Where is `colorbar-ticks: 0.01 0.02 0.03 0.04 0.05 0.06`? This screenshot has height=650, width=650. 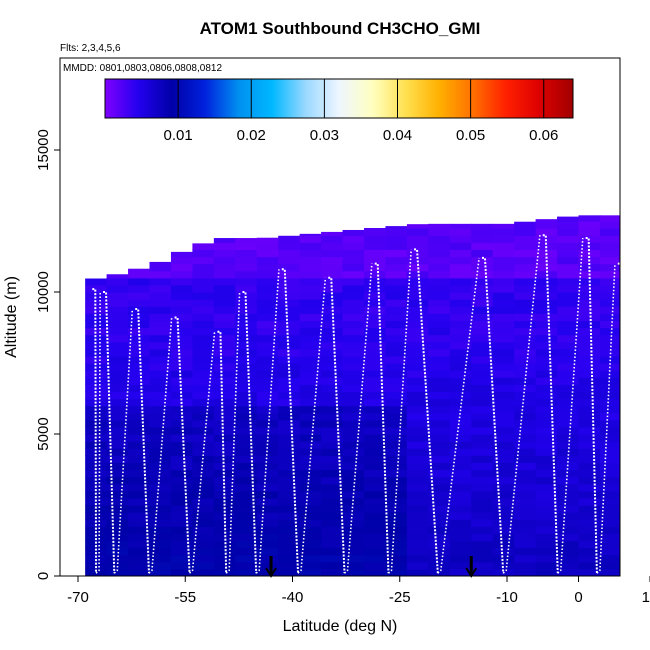 colorbar-ticks: 0.01 0.02 0.03 0.04 0.05 0.06 is located at coordinates (361, 111).